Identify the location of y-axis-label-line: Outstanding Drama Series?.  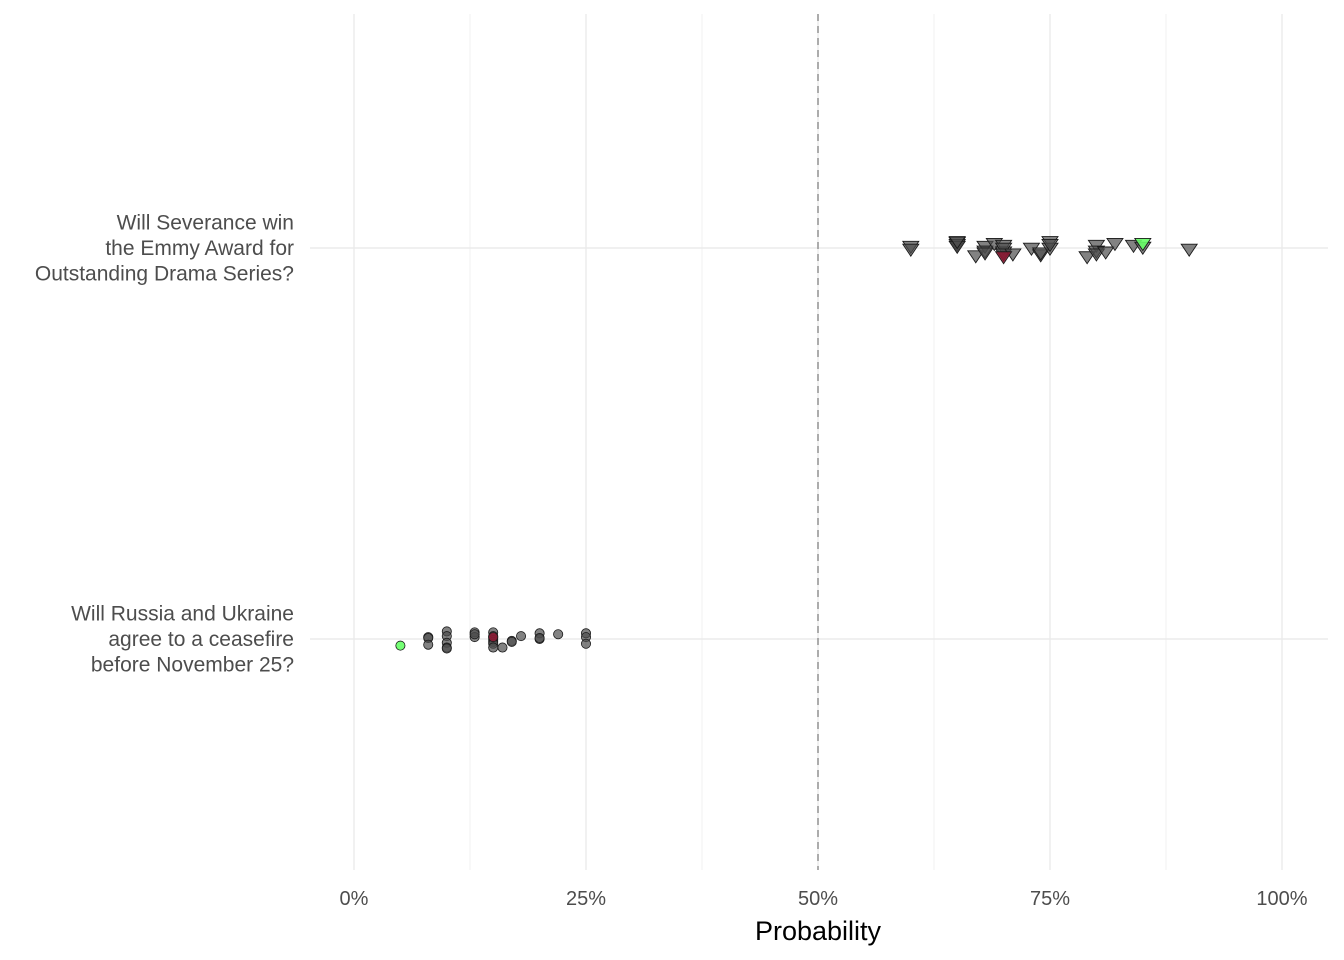
(164, 274).